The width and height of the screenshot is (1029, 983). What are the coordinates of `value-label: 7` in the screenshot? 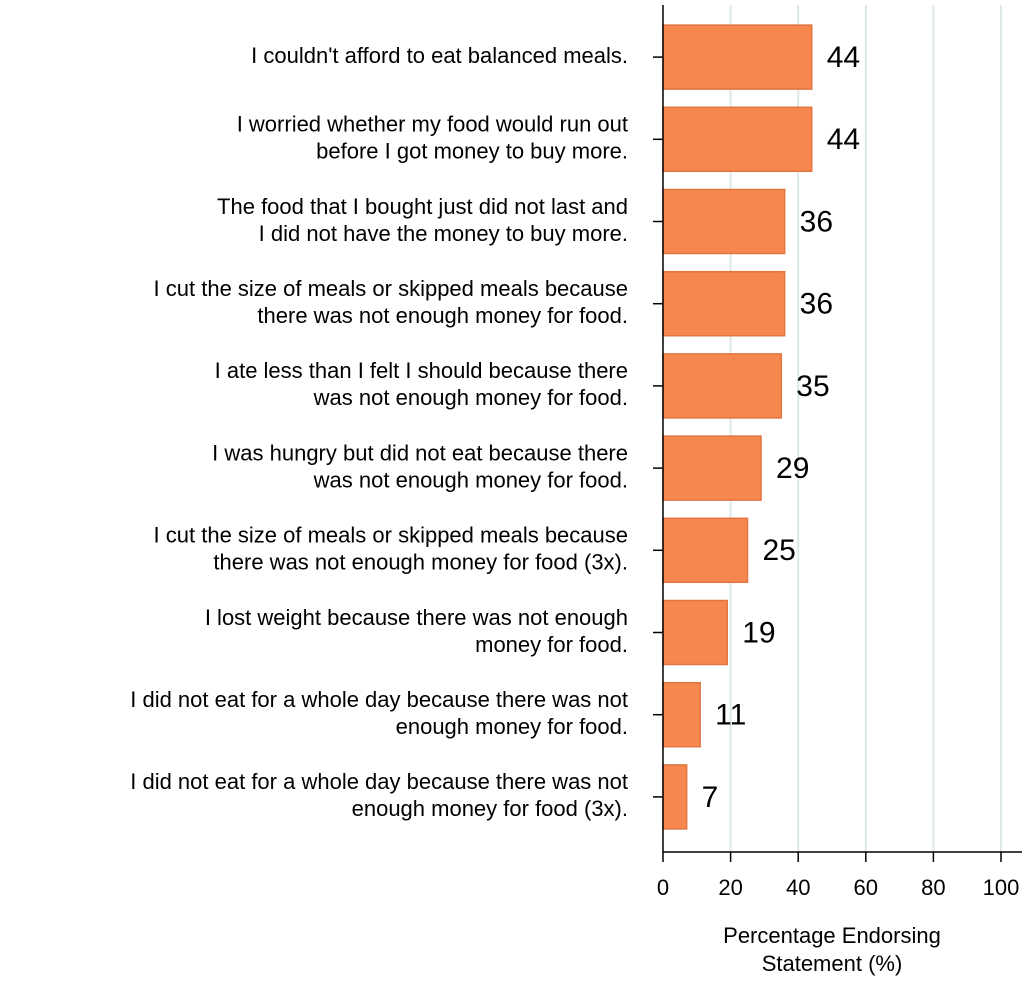 It's located at (710, 797).